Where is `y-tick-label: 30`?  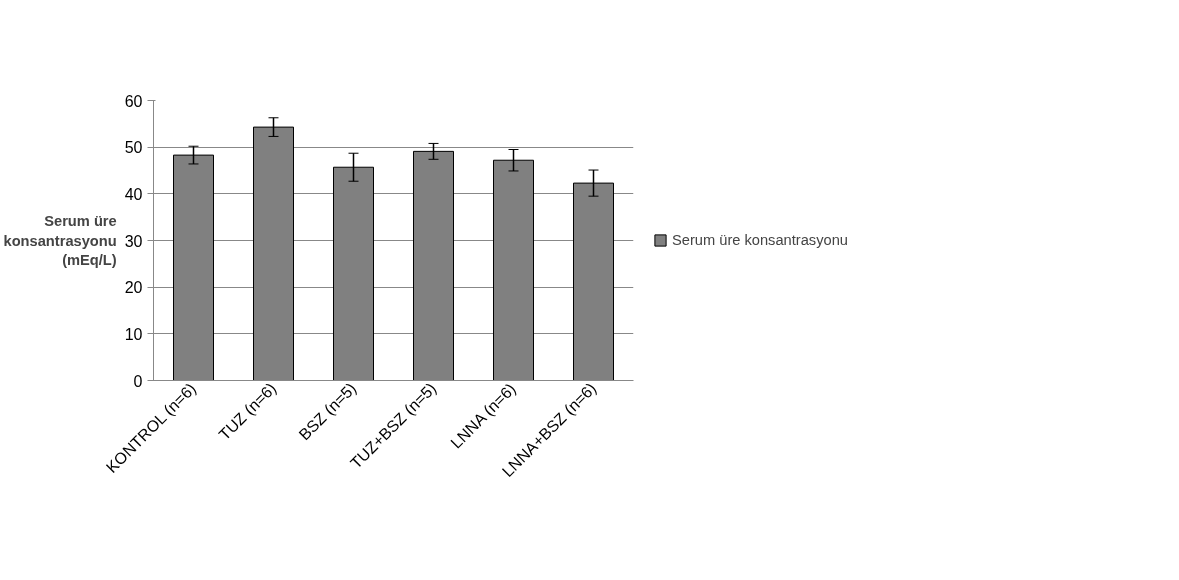
y-tick-label: 30 is located at coordinates (133, 241).